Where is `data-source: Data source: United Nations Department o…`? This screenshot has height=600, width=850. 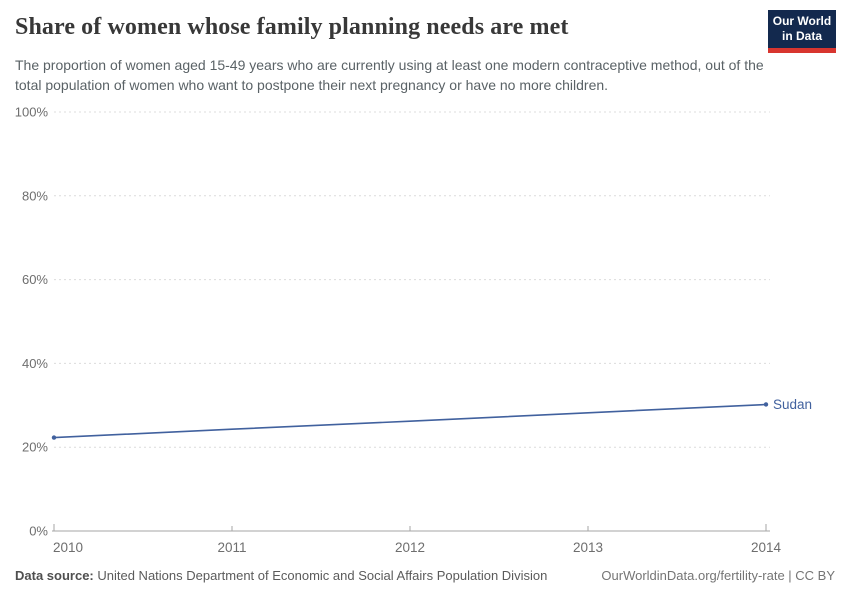
data-source: Data source: United Nations Department o… is located at coordinates (281, 575).